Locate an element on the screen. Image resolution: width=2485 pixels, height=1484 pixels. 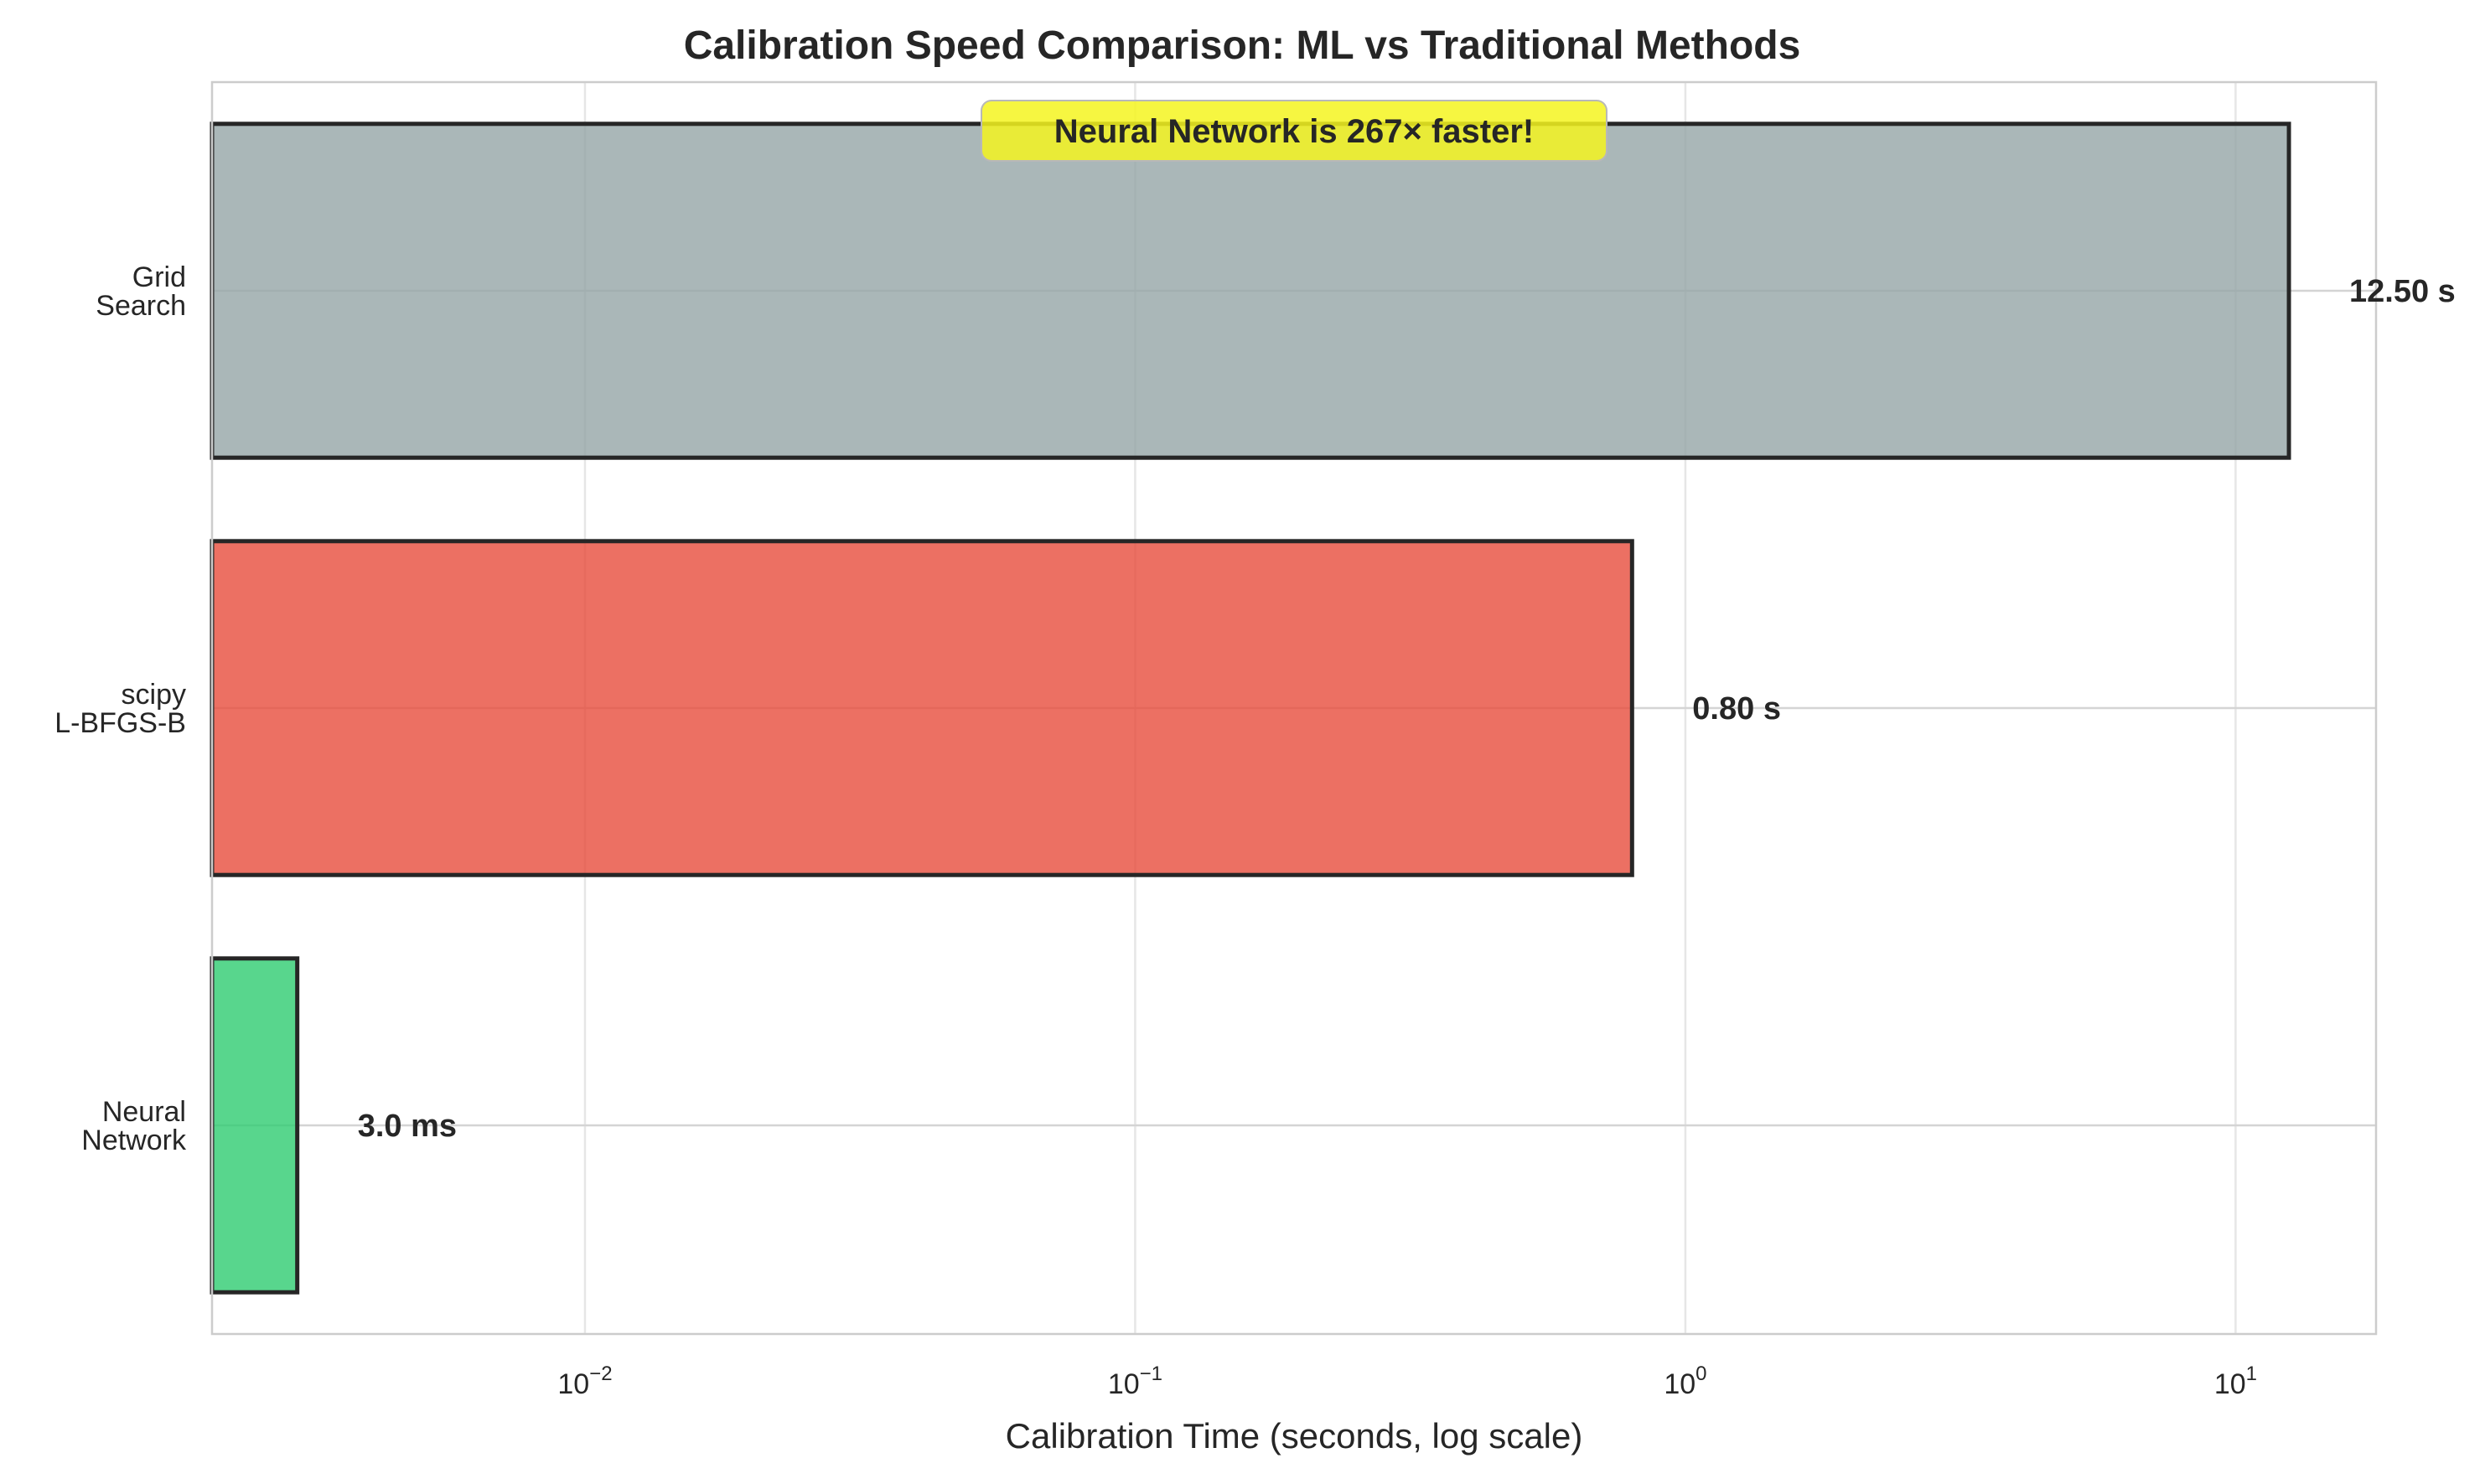
x-tick-label: 10¹ is located at coordinates (2235, 1381).